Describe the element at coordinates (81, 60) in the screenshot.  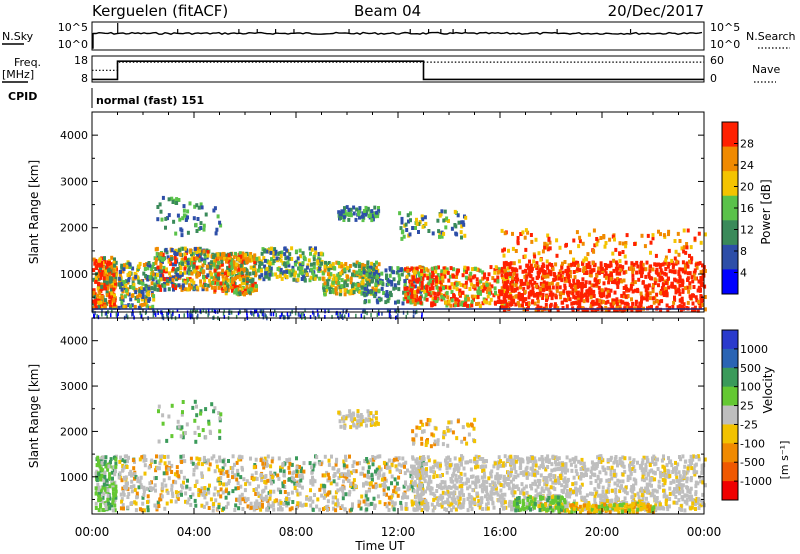
I see `freq-tick-high: 18` at that location.